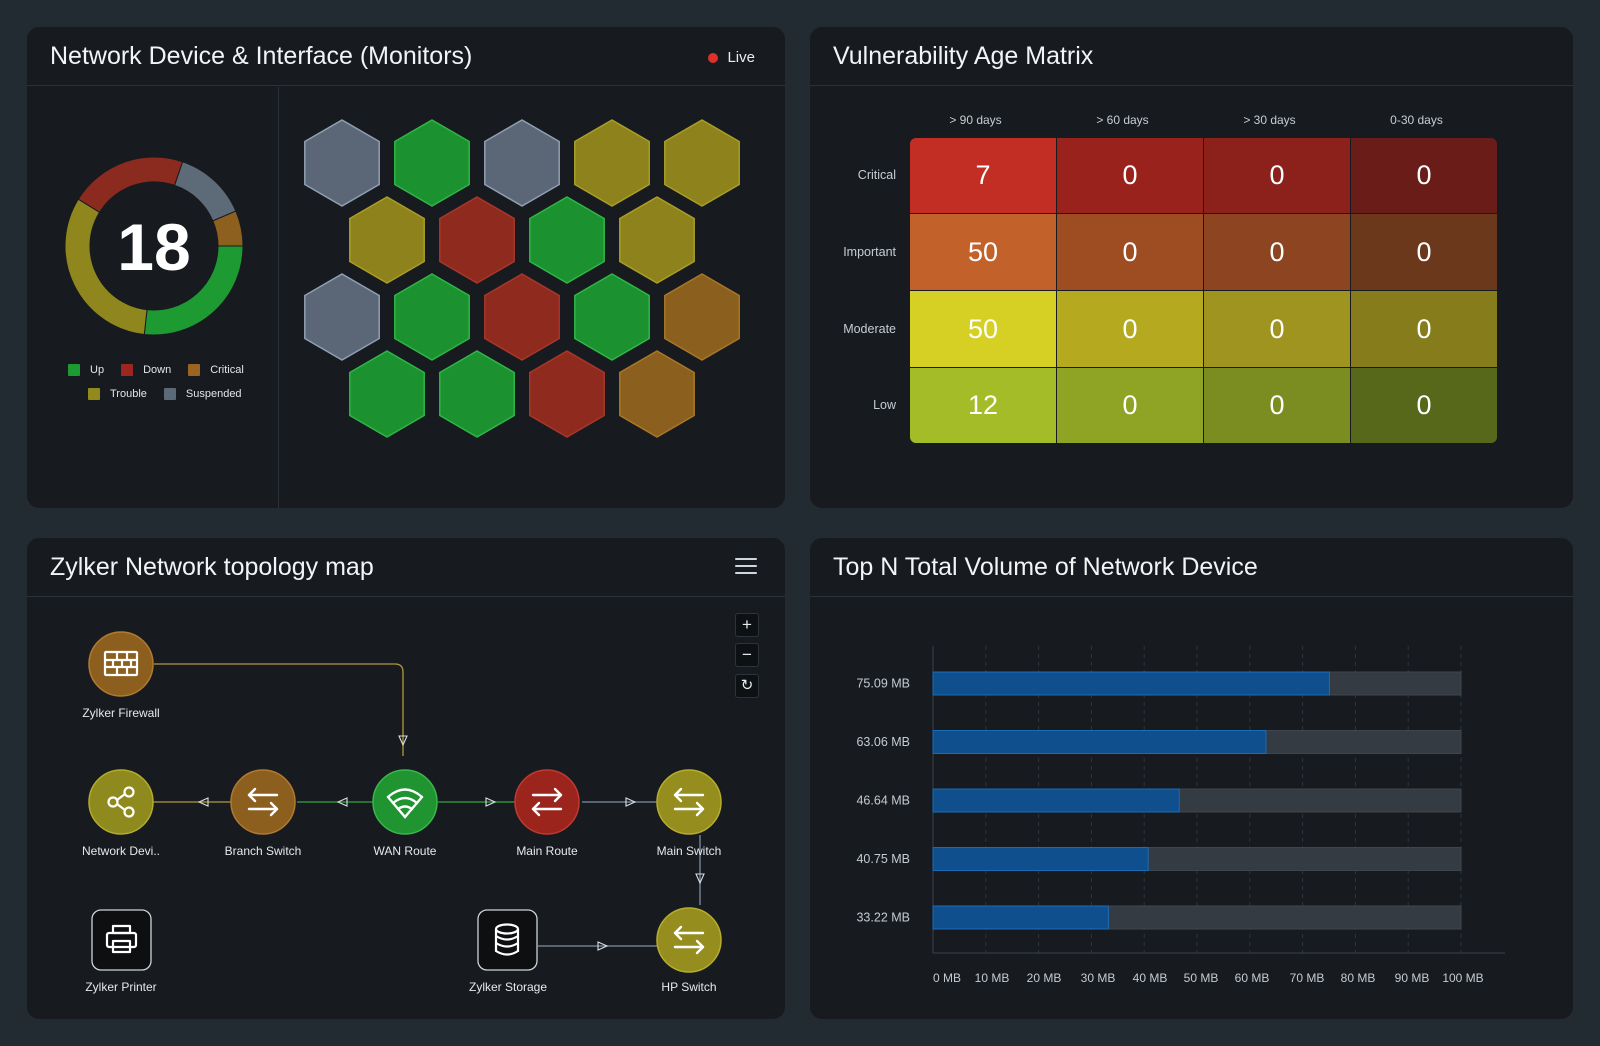 This screenshot has height=1046, width=1600. I want to click on matrix-cell: 7, so click(983, 175).